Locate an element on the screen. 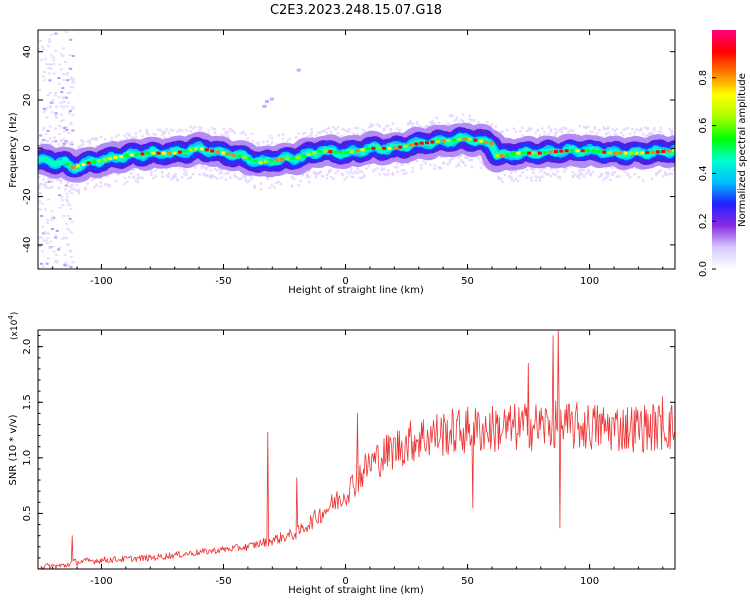  spectrogram-y-tick-label: 20 is located at coordinates (27, 100).